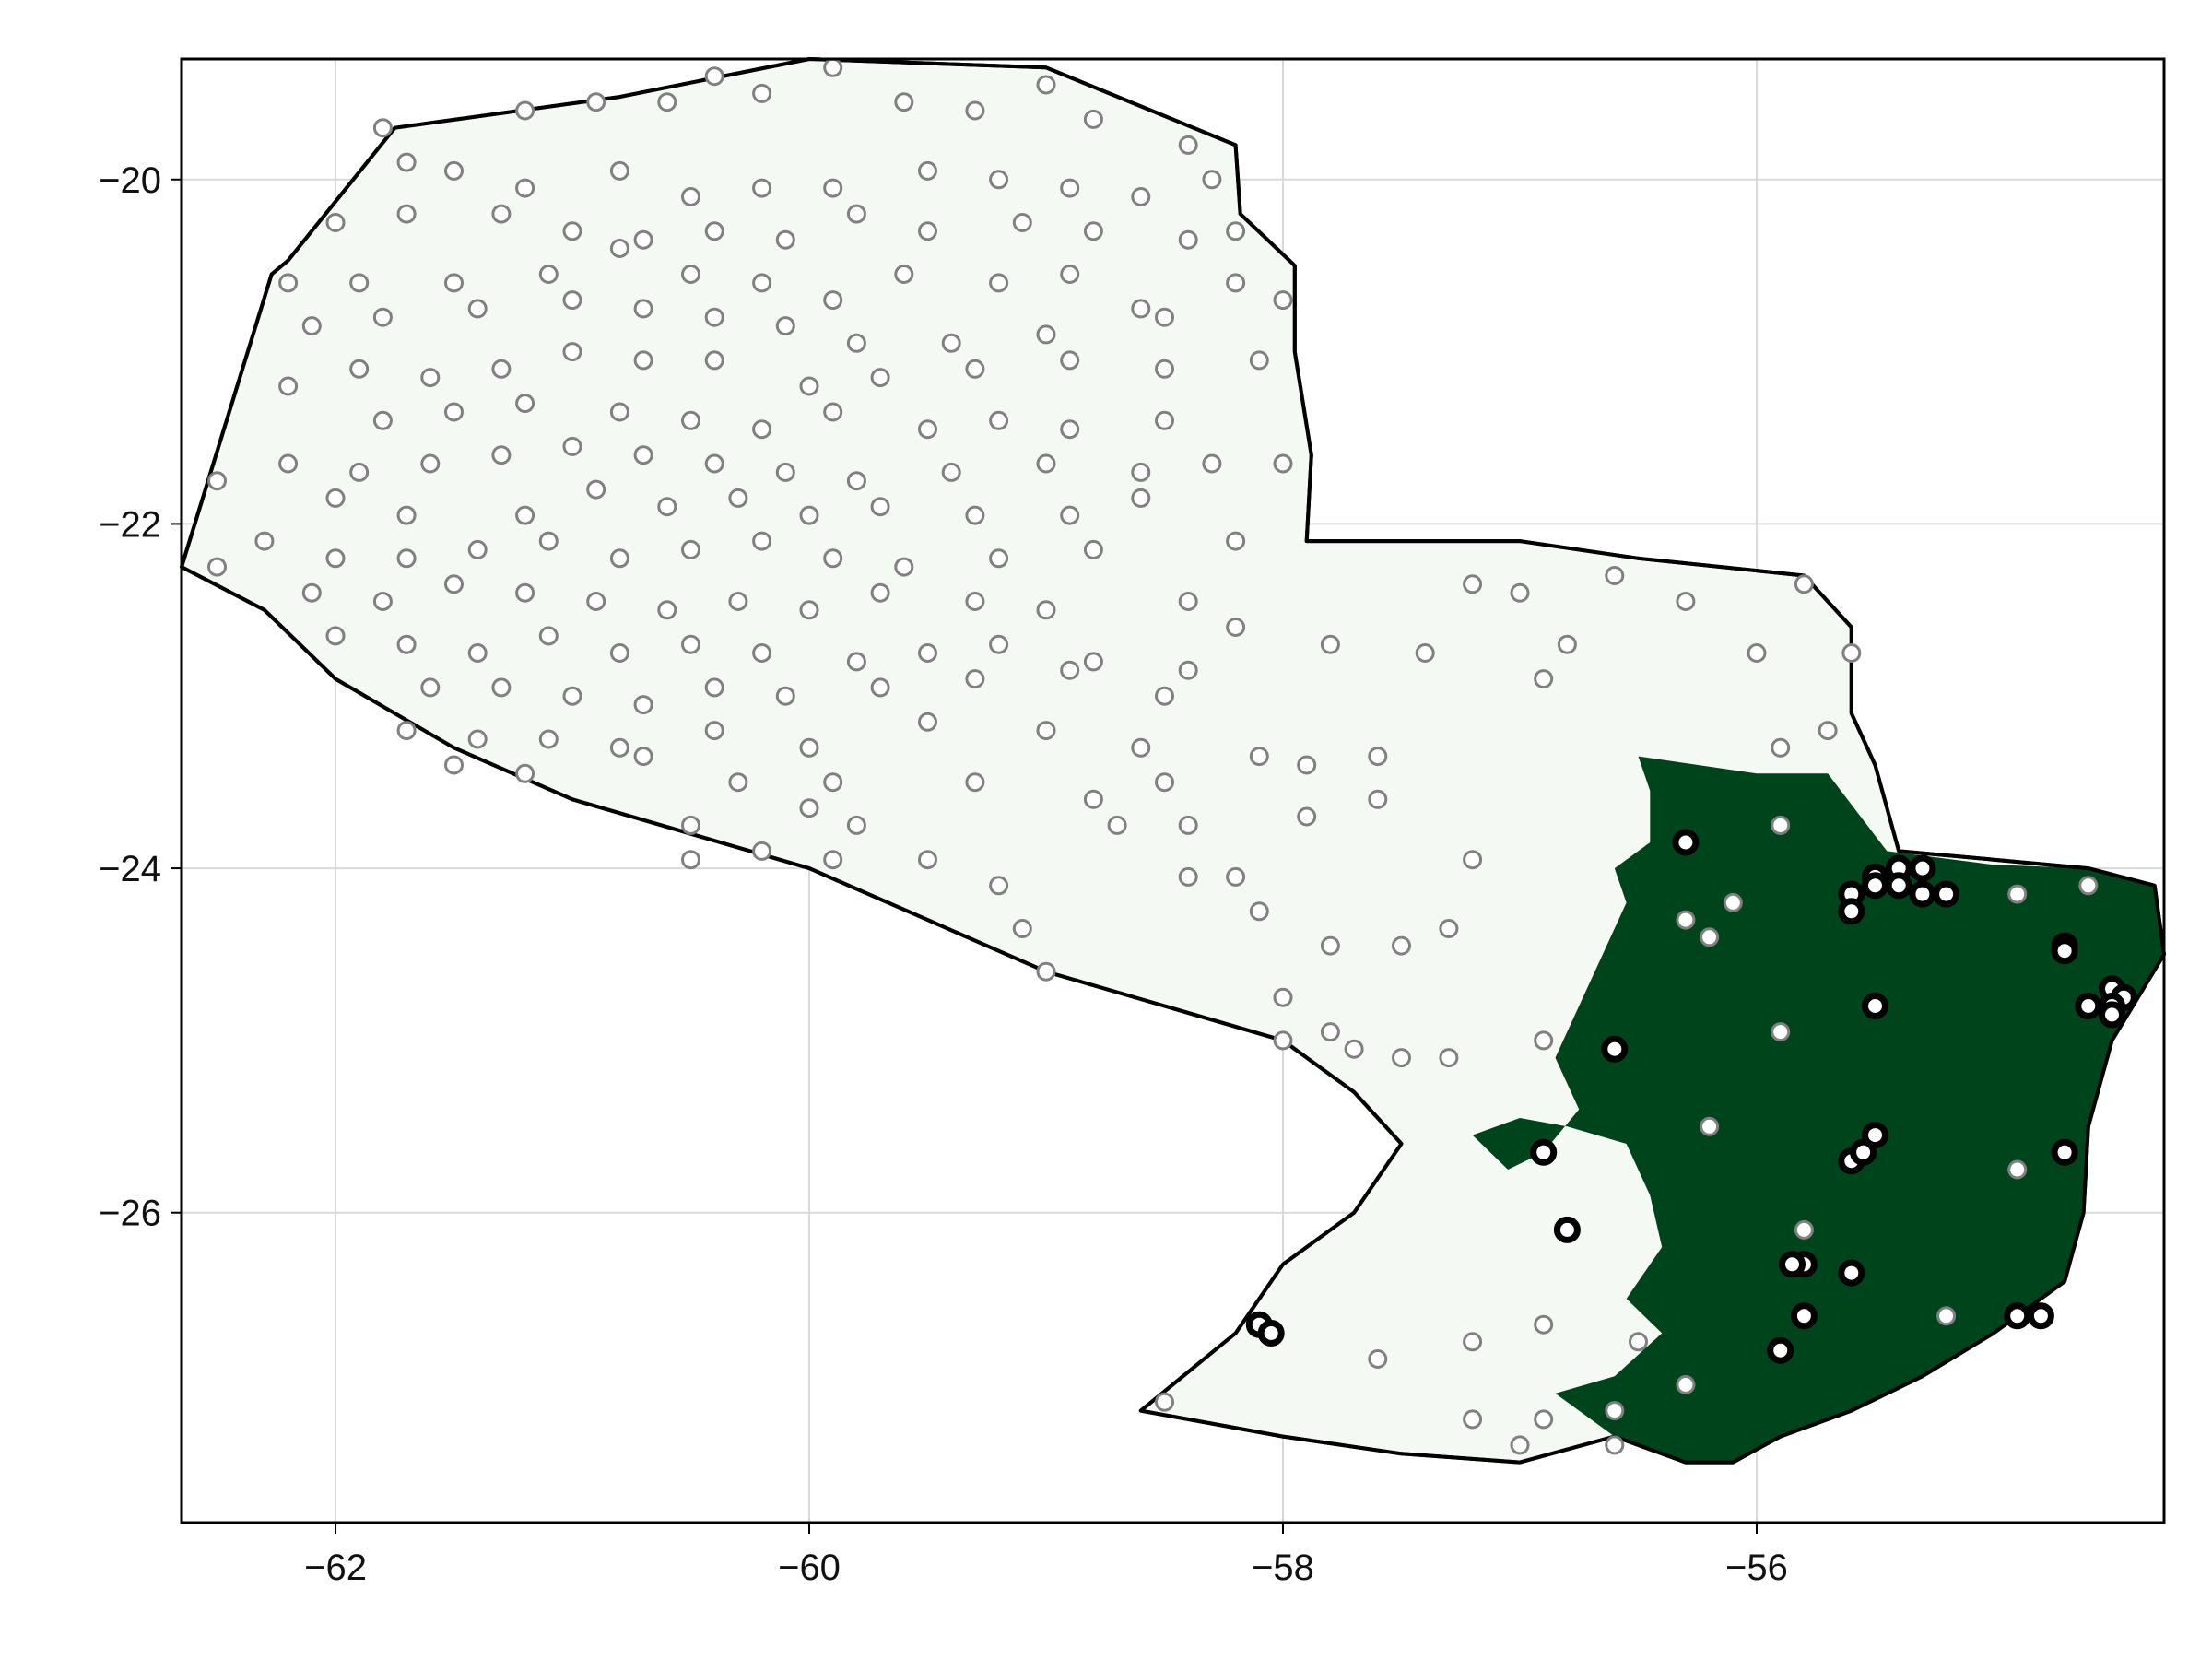 This screenshot has width=2212, height=1659. Describe the element at coordinates (130, 524) in the screenshot. I see `y-tick-label: −22` at that location.